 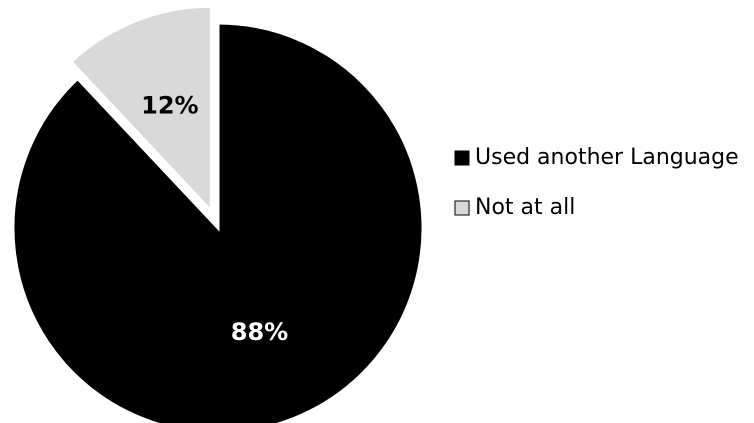 What do you see at coordinates (259, 332) in the screenshot?
I see `data-label-used-another-language: 88%` at bounding box center [259, 332].